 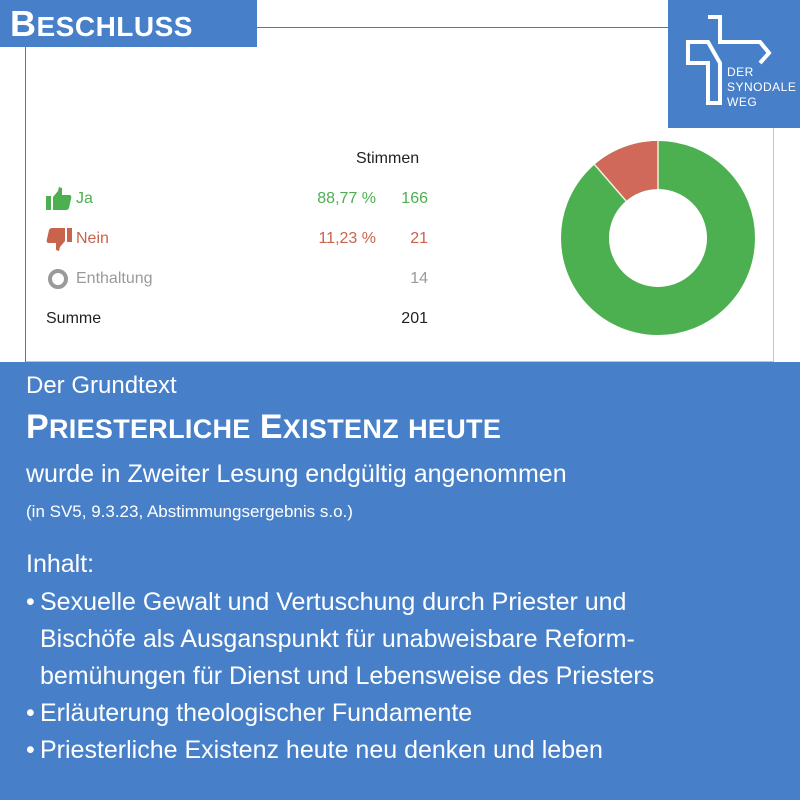 I want to click on row-percent-nein: 11,23 %, so click(x=347, y=238).